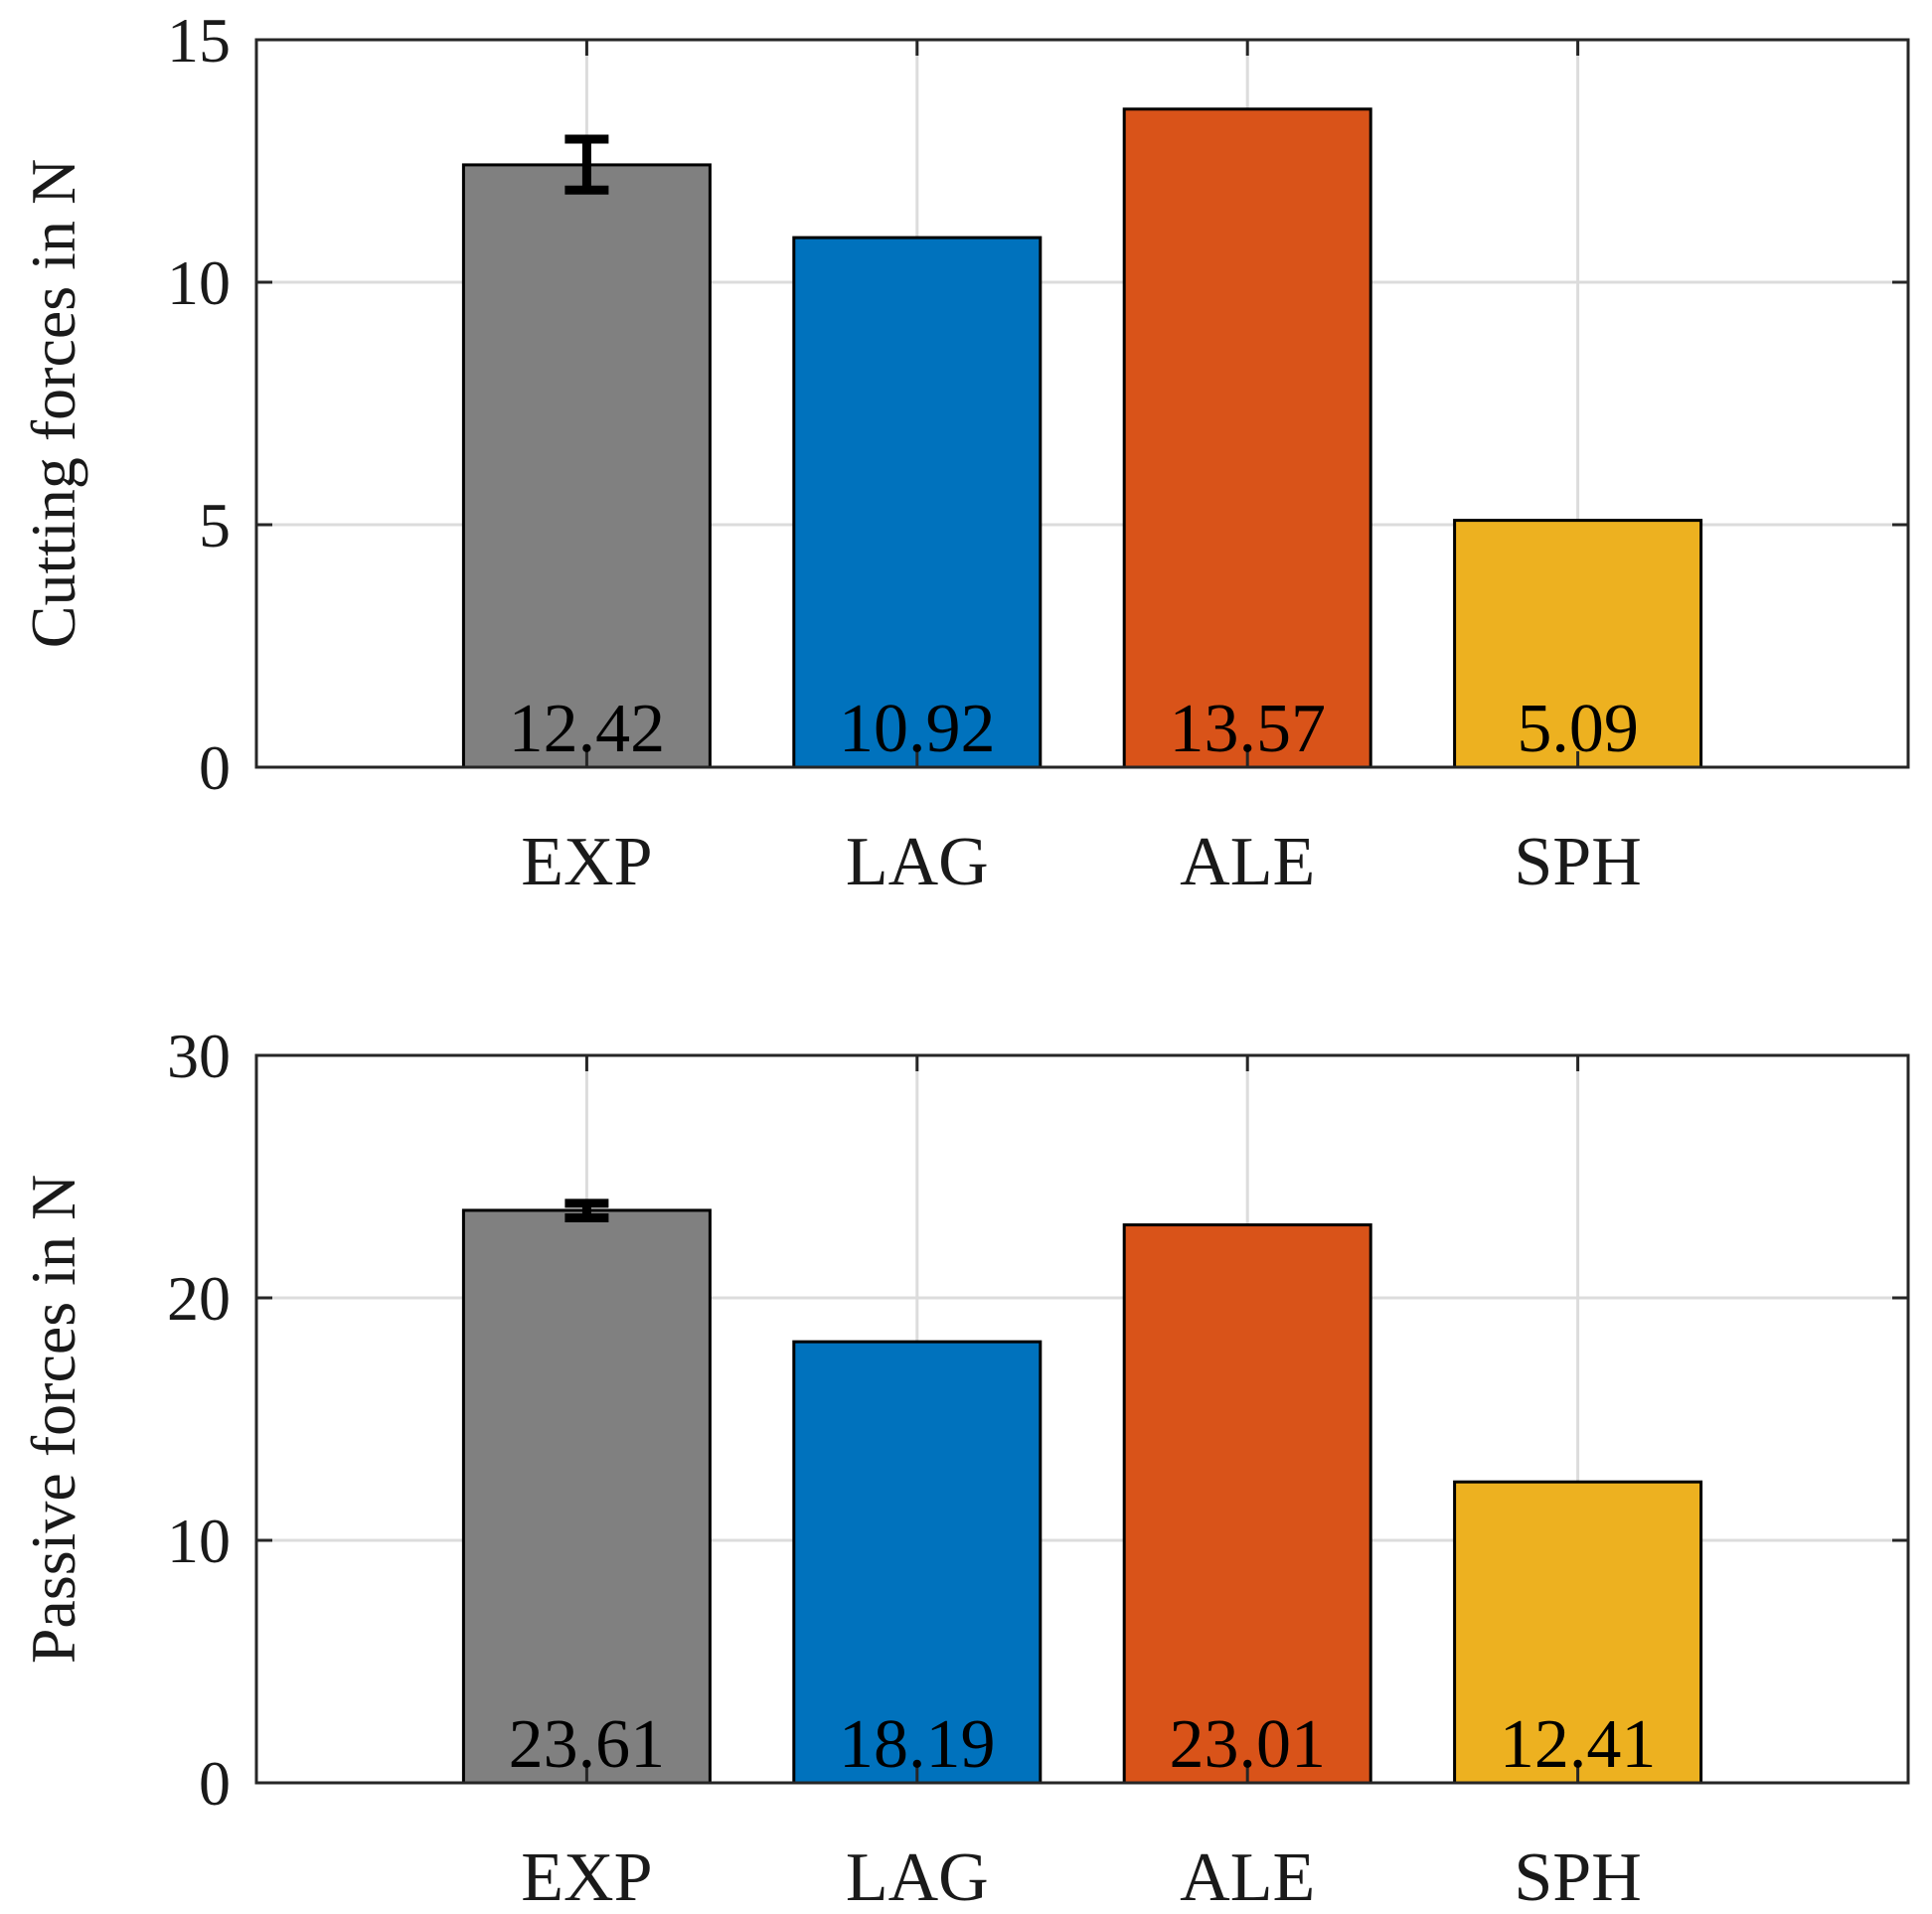 This screenshot has height=1914, width=1932. What do you see at coordinates (917, 729) in the screenshot?
I see `bar-value-label: 10.92` at bounding box center [917, 729].